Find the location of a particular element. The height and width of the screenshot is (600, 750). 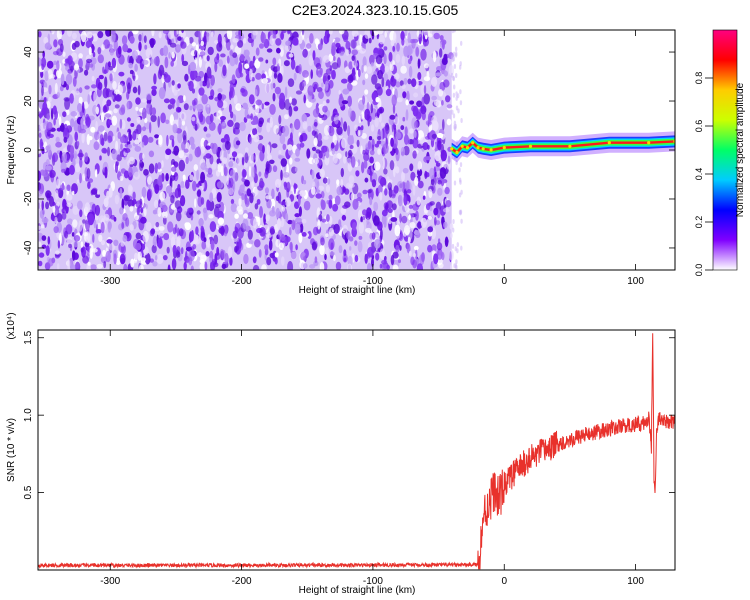

colorbar-tick-label: 0.2 is located at coordinates (699, 222).